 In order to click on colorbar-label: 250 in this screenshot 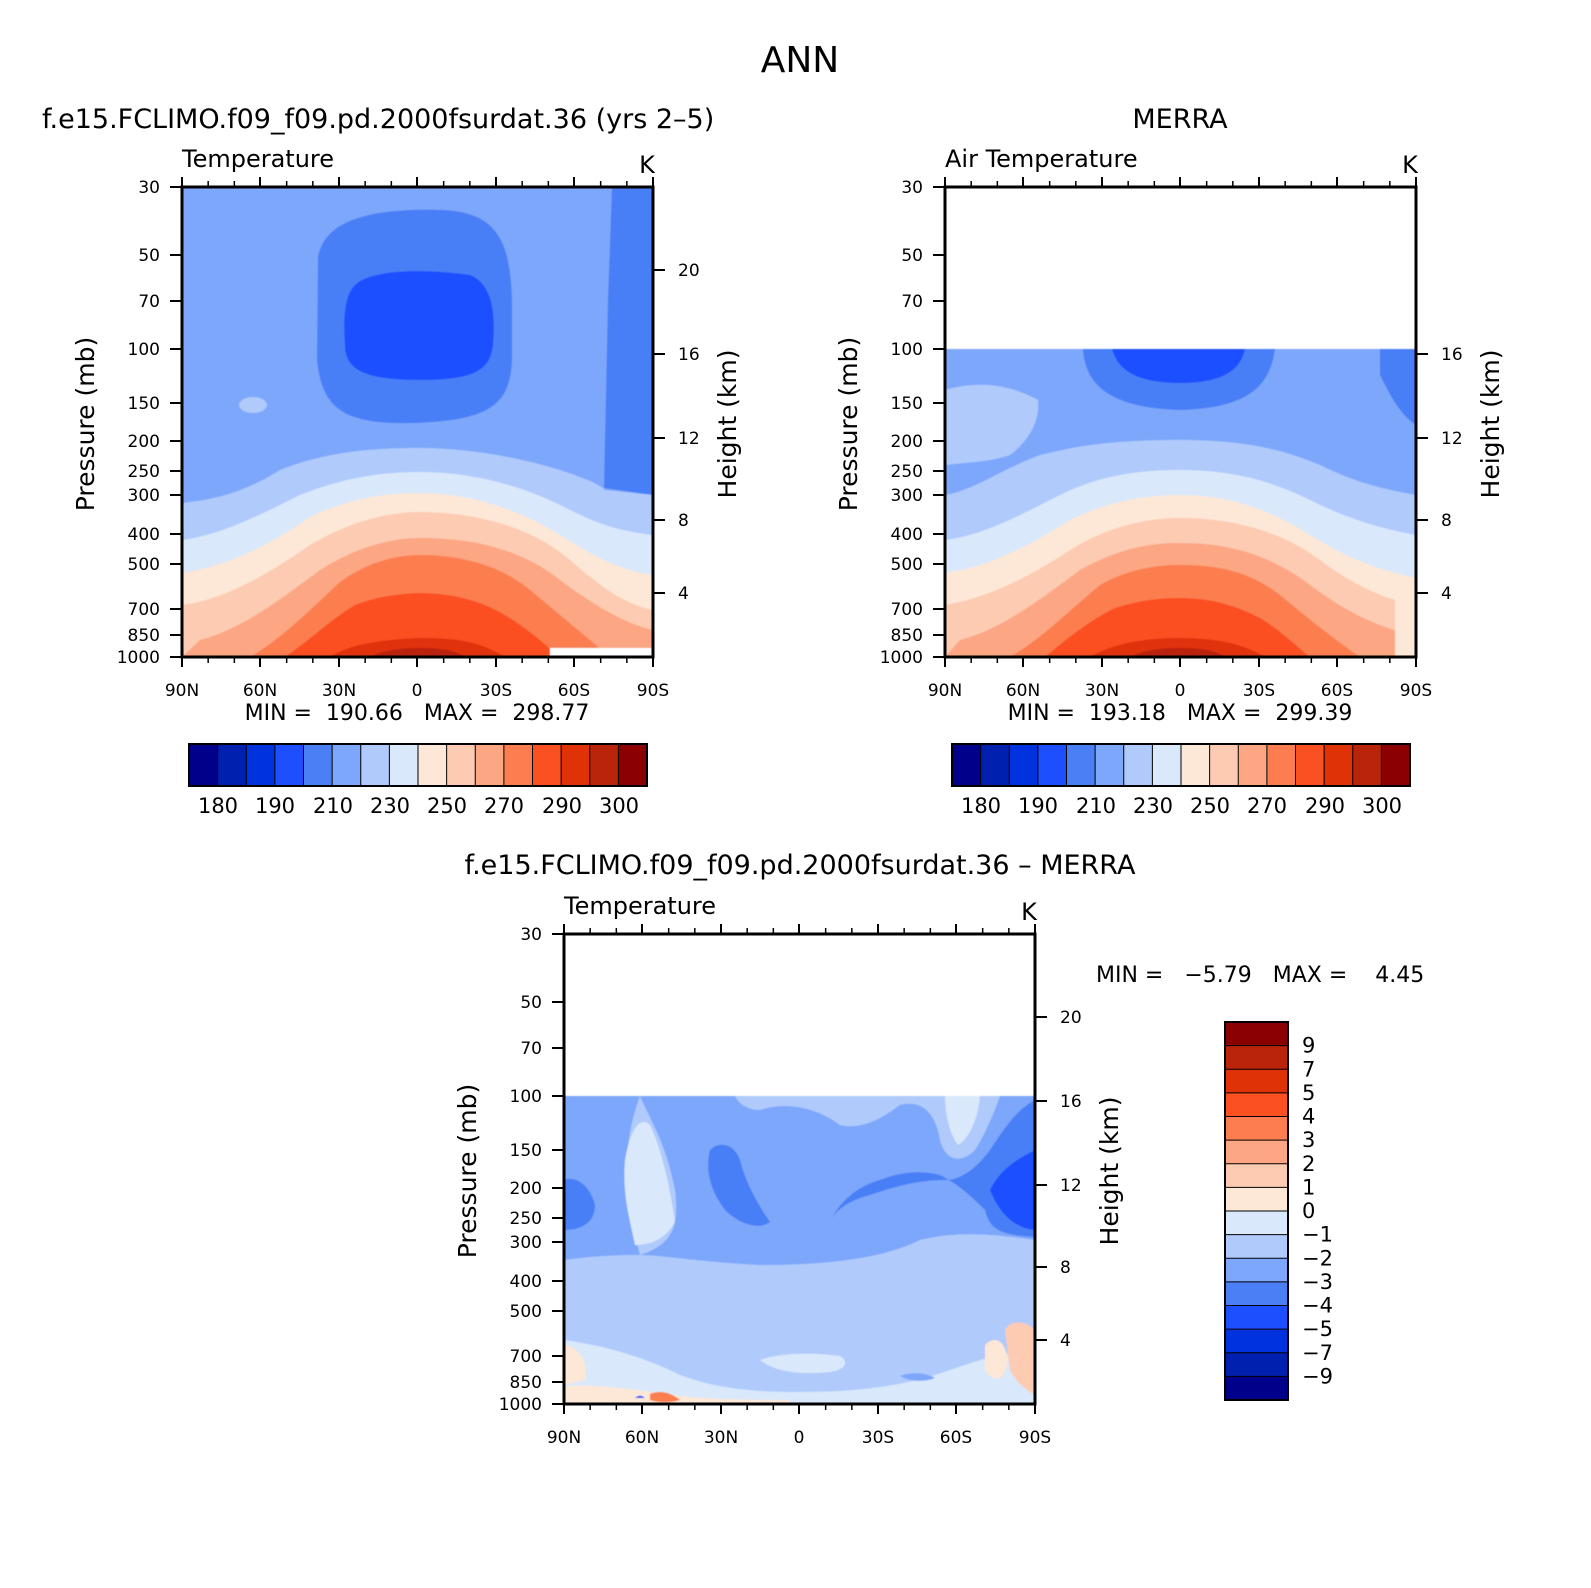, I will do `click(447, 806)`.